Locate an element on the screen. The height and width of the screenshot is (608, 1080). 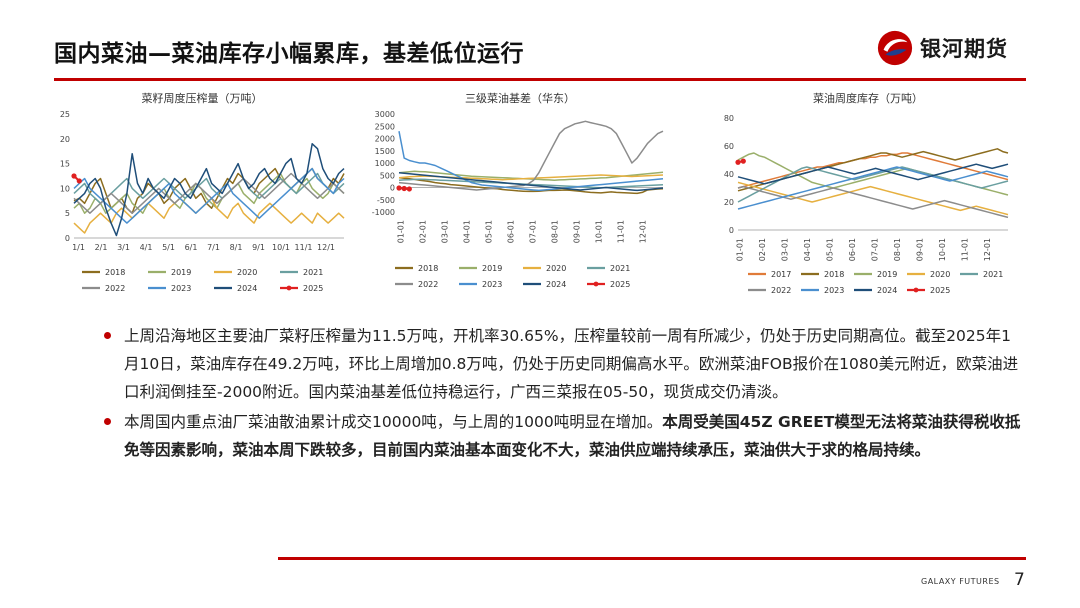
x-tick-label: 3/1 is located at coordinates (123, 247).